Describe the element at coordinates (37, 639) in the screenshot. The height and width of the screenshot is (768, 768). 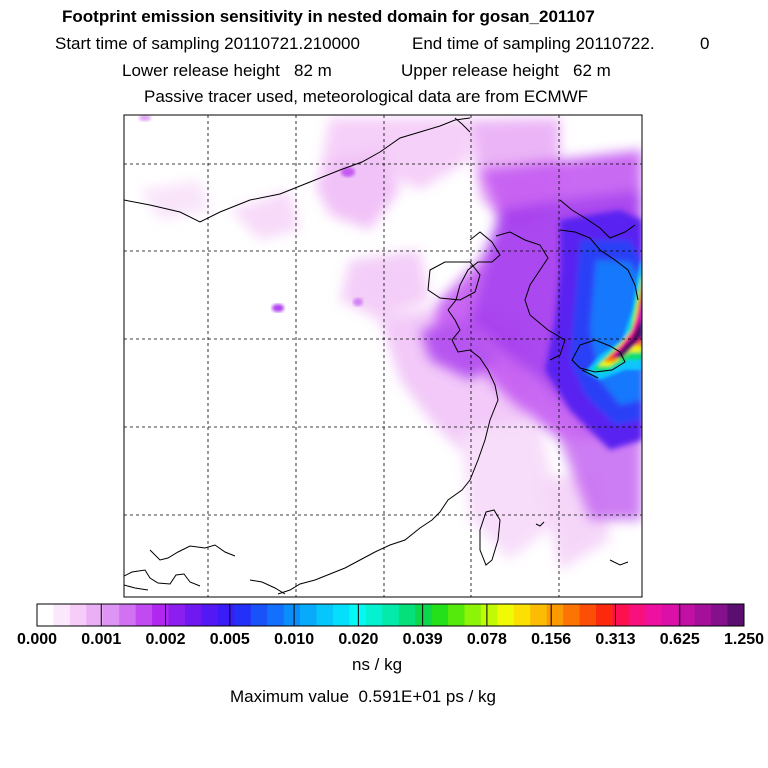
I see `legend-tick-label: 0.000` at that location.